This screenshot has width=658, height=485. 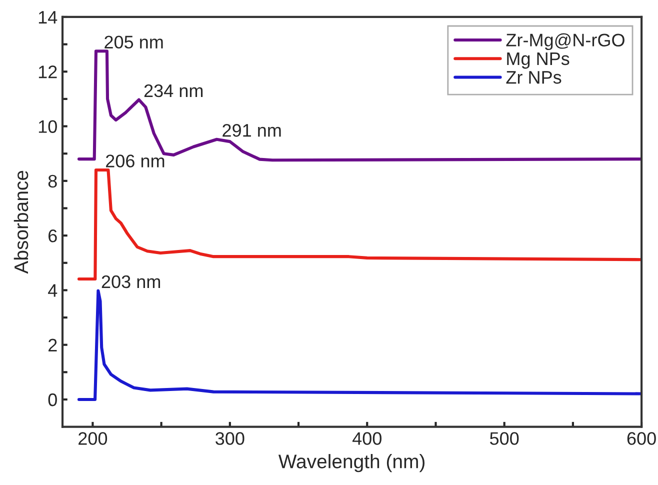 I want to click on annotation: 206 nm, so click(x=135, y=161).